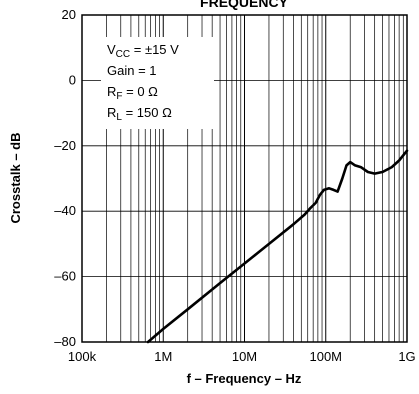 The image size is (419, 394). Describe the element at coordinates (65, 145) in the screenshot. I see `y-tick-label: –20` at that location.